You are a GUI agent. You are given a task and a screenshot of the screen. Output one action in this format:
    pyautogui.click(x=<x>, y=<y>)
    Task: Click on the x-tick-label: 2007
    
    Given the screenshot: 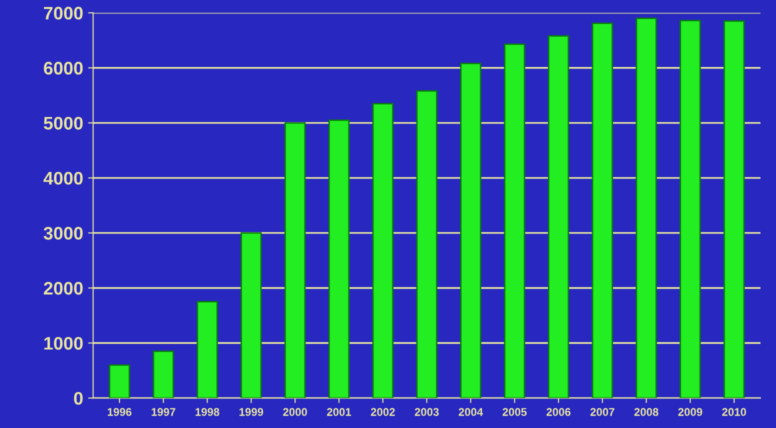 What is the action you would take?
    pyautogui.click(x=602, y=412)
    